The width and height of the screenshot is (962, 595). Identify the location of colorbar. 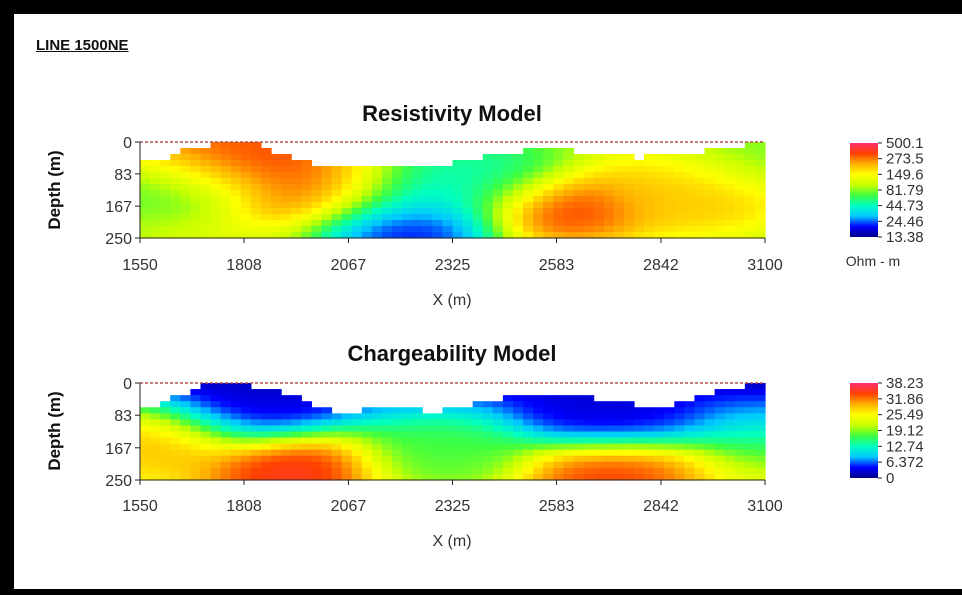
(864, 430).